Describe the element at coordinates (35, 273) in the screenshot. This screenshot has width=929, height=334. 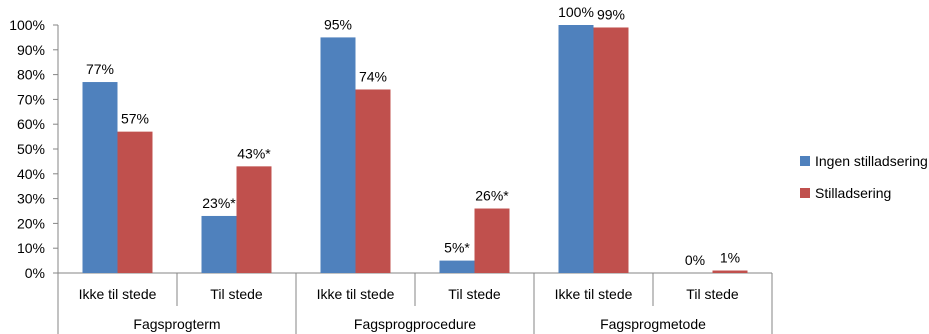
I see `y-tick-label: 0%` at that location.